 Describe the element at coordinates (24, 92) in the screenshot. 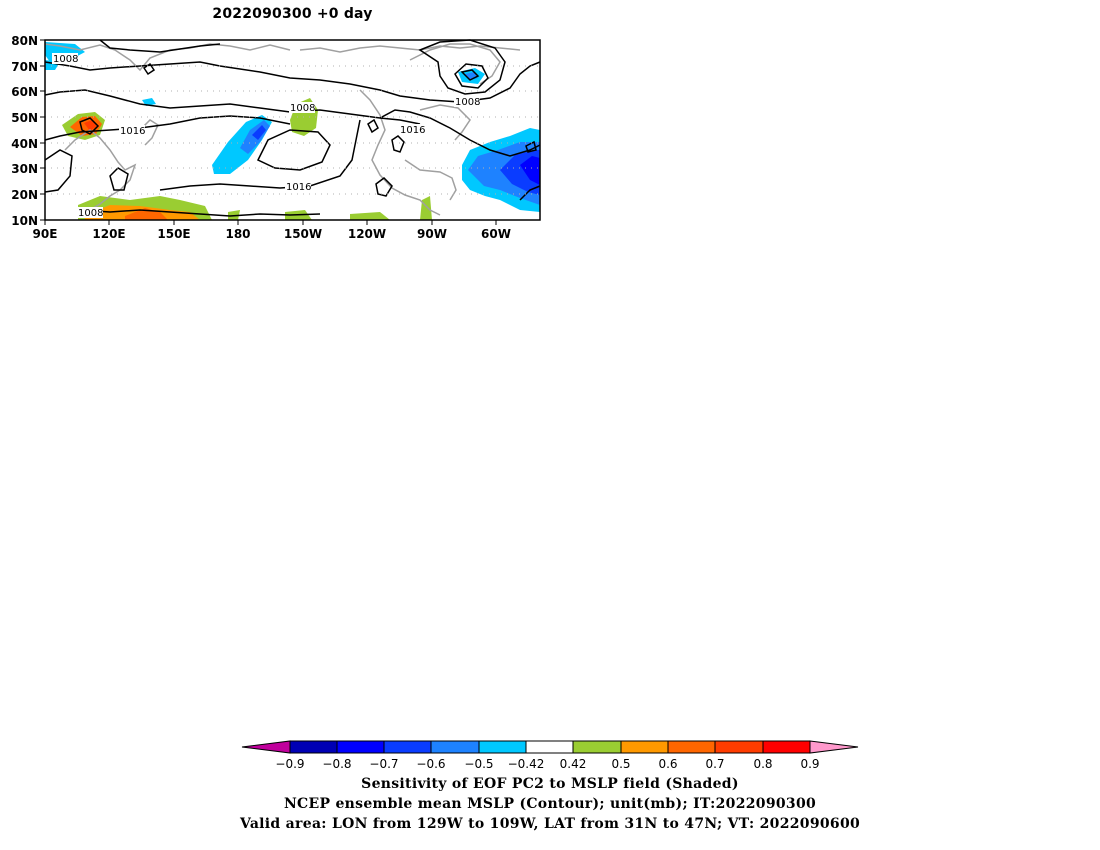

I see `lat-label-60n: 60N` at that location.